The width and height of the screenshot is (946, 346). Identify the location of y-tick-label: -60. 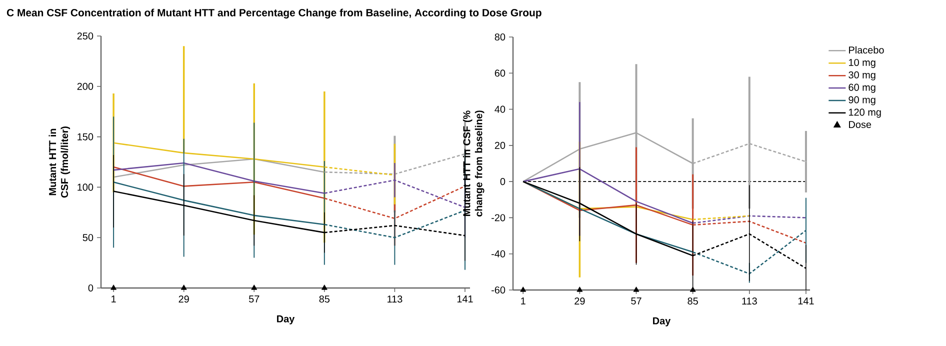
(499, 290).